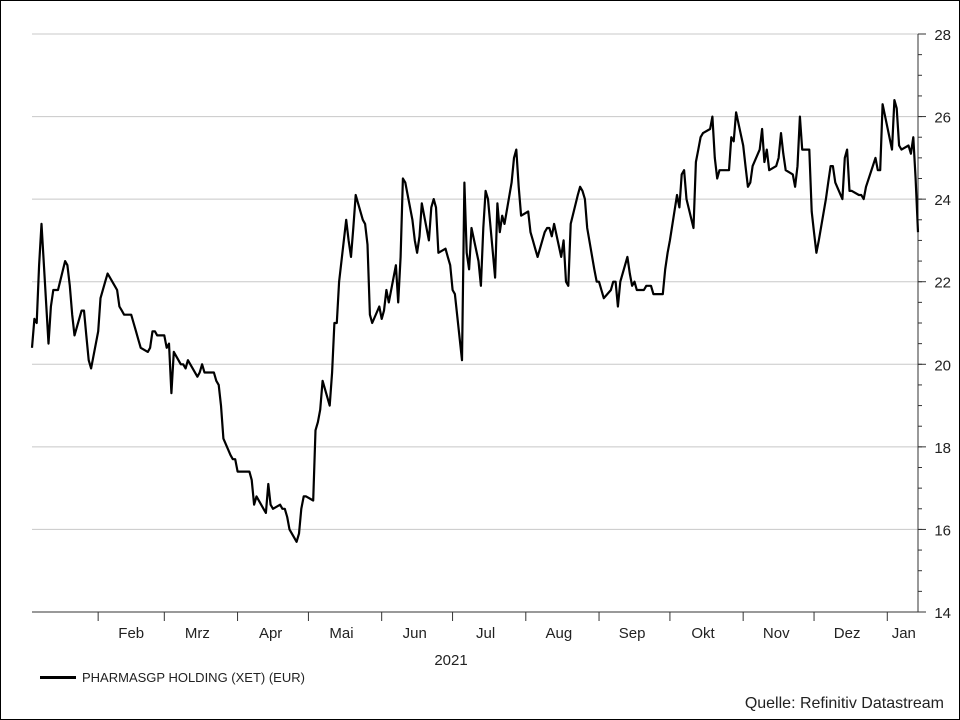  Describe the element at coordinates (942, 365) in the screenshot. I see `y-tick-label: 20` at that location.